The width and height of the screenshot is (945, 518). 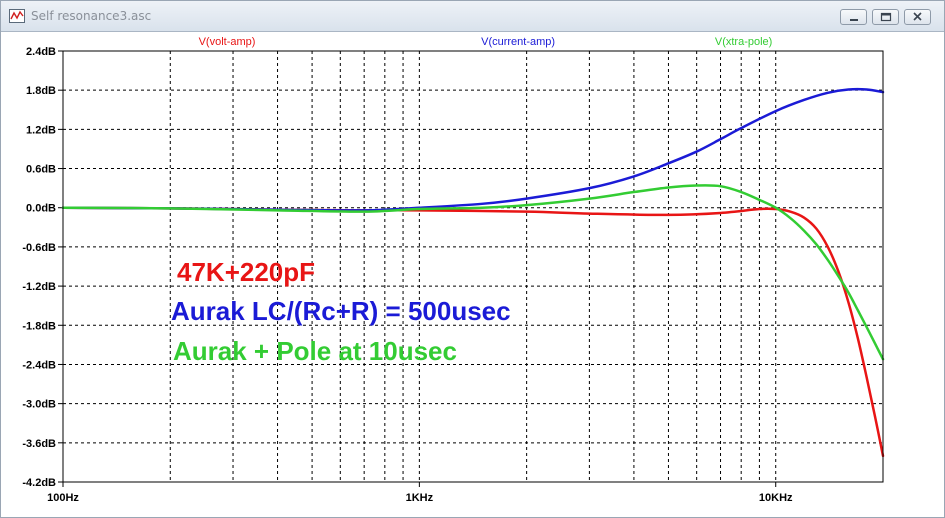 What do you see at coordinates (41, 130) in the screenshot?
I see `y-tick-label: 1.2dB` at bounding box center [41, 130].